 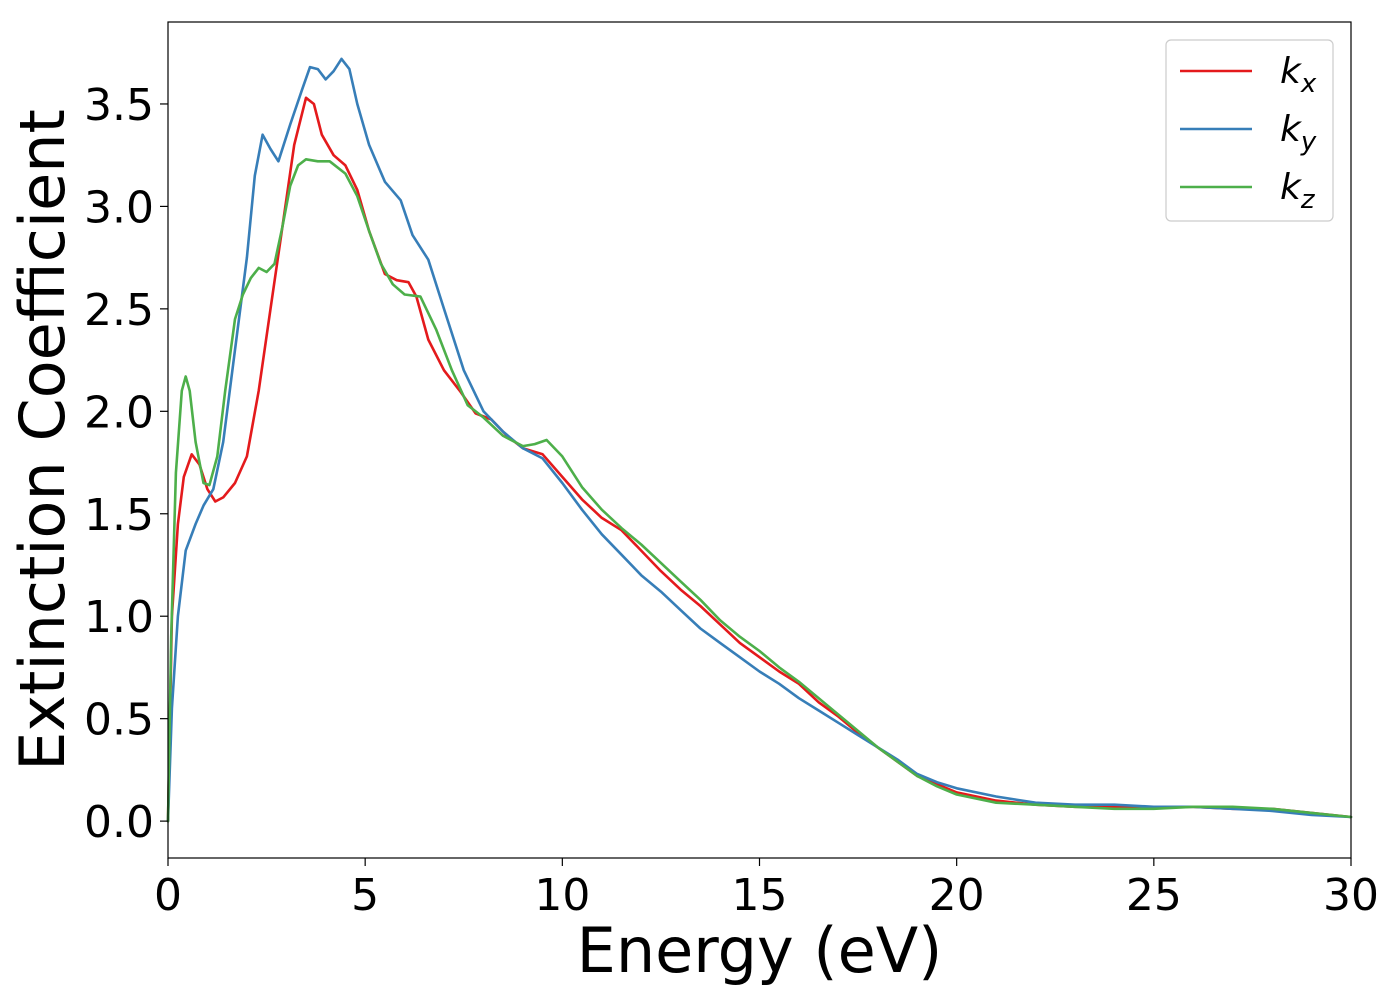 I want to click on legend: kx ky kz, so click(x=1249, y=130).